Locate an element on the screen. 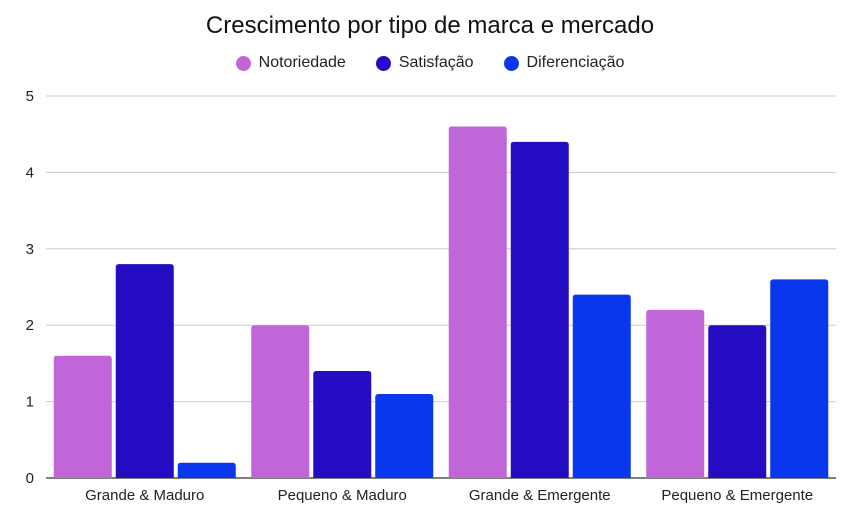 This screenshot has width=860, height=510. legend-swatch-diferenciacao is located at coordinates (511, 63).